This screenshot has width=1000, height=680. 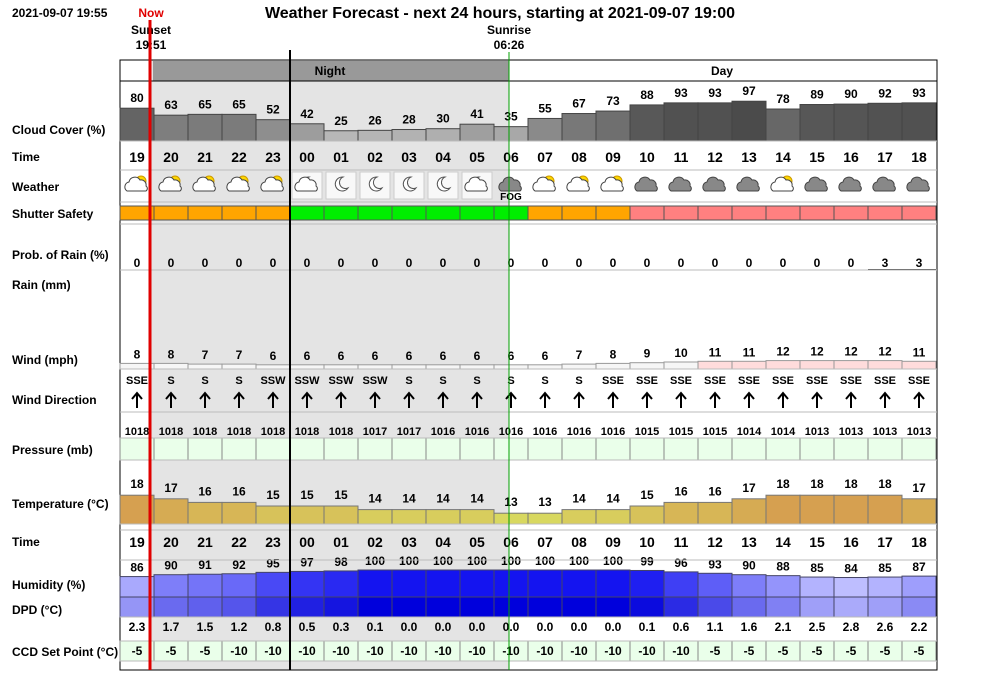 I want to click on sunrise-label: Sunrise, so click(x=509, y=30).